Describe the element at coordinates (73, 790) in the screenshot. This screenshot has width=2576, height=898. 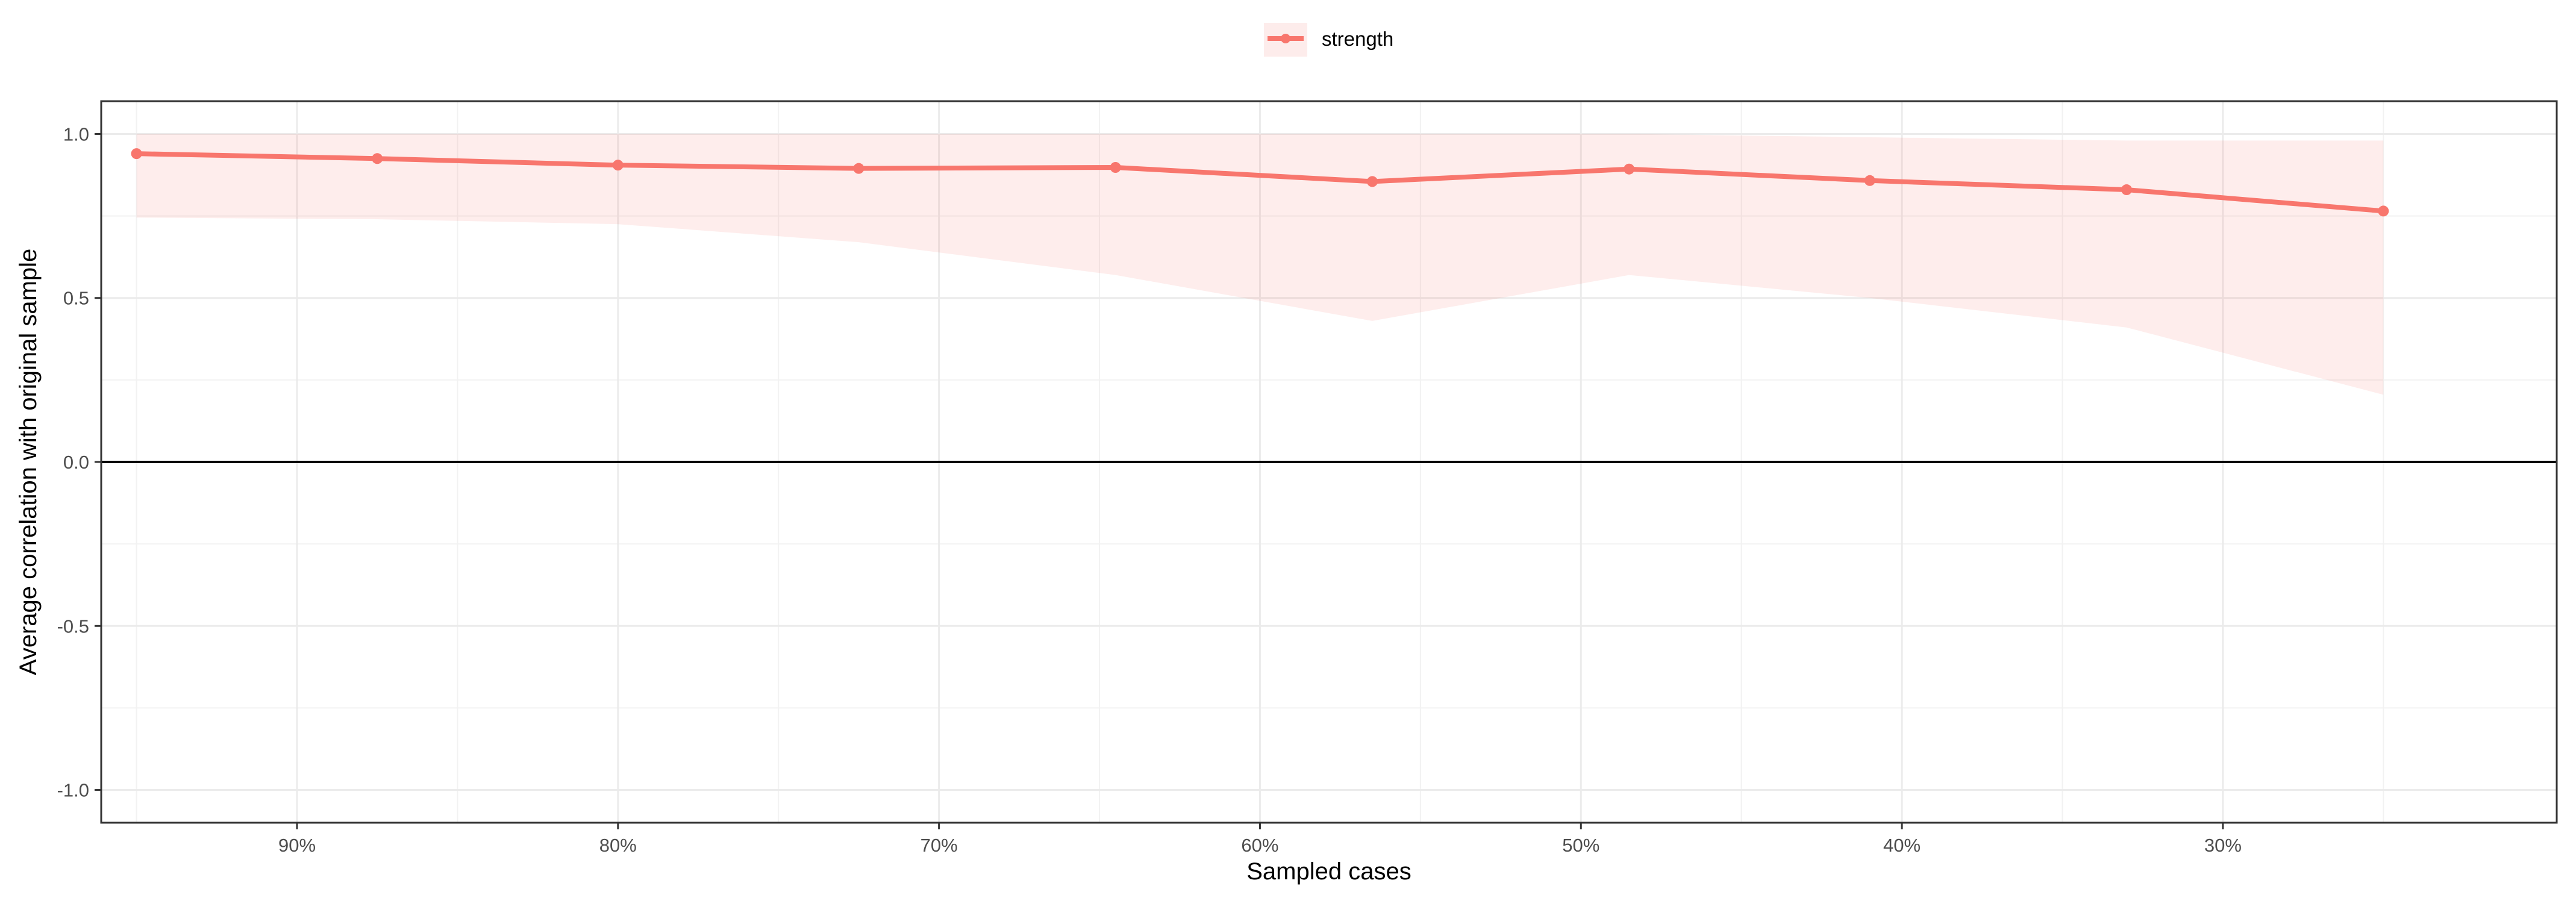
I see `y-tick-label: -1.0` at that location.